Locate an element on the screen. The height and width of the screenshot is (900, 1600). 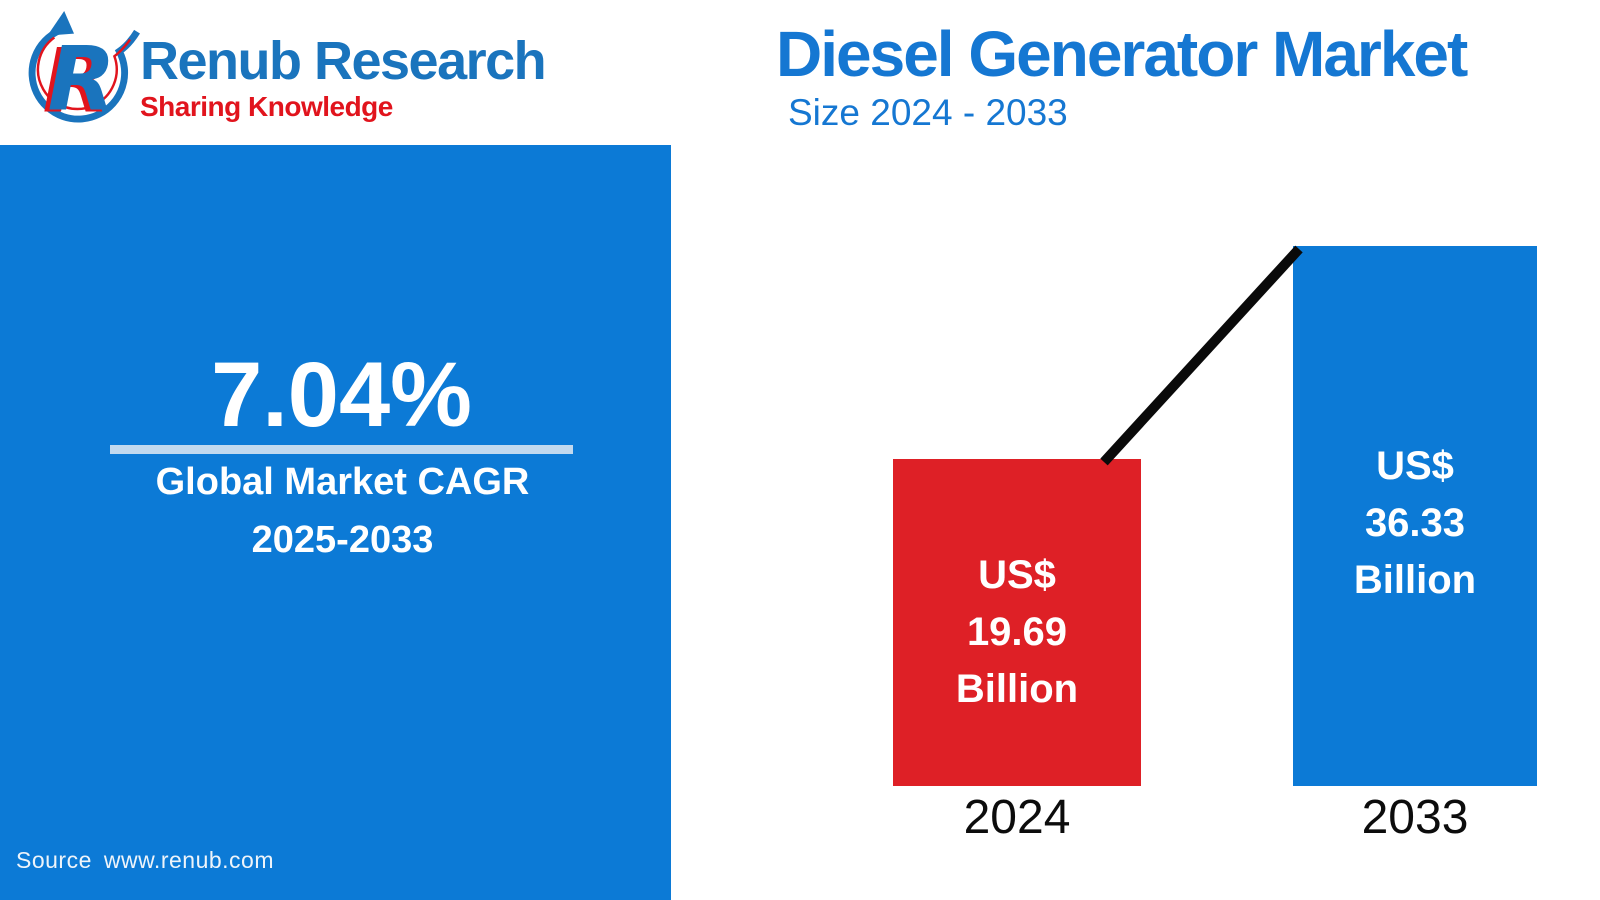
divider-line is located at coordinates (341, 449).